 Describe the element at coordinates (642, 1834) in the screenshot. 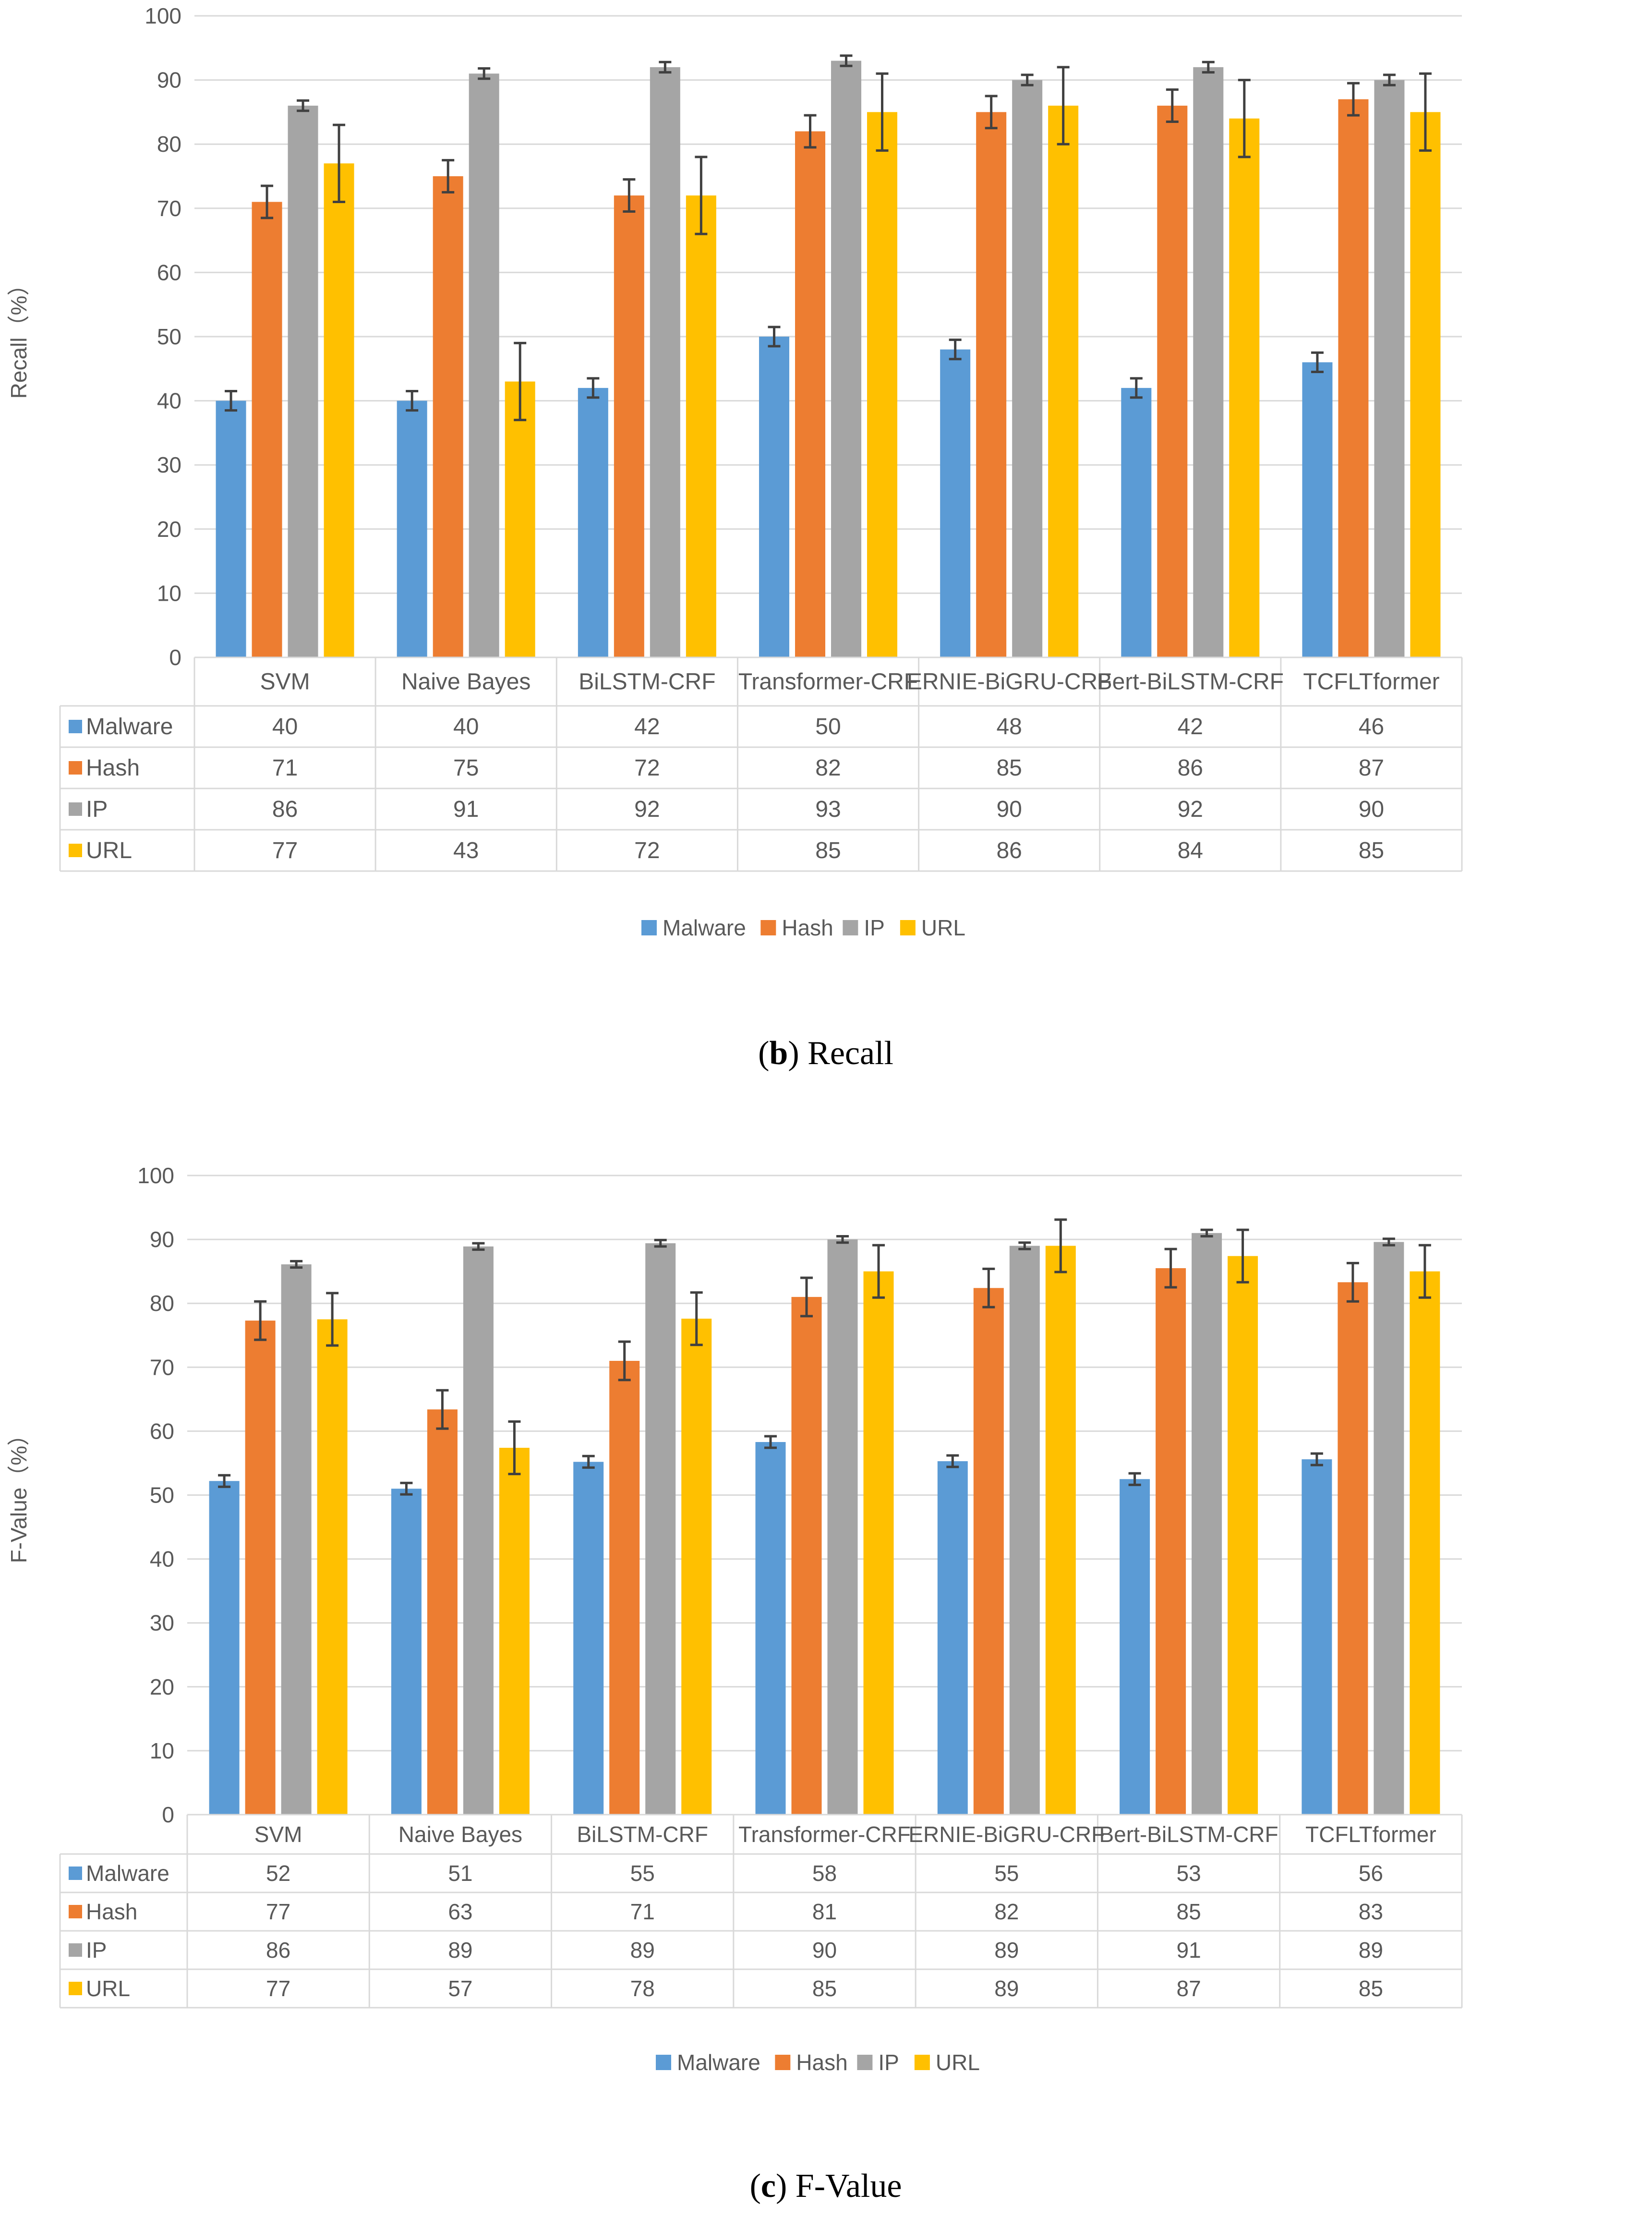

I see `x-category-label: BiLSTM-CRF` at that location.